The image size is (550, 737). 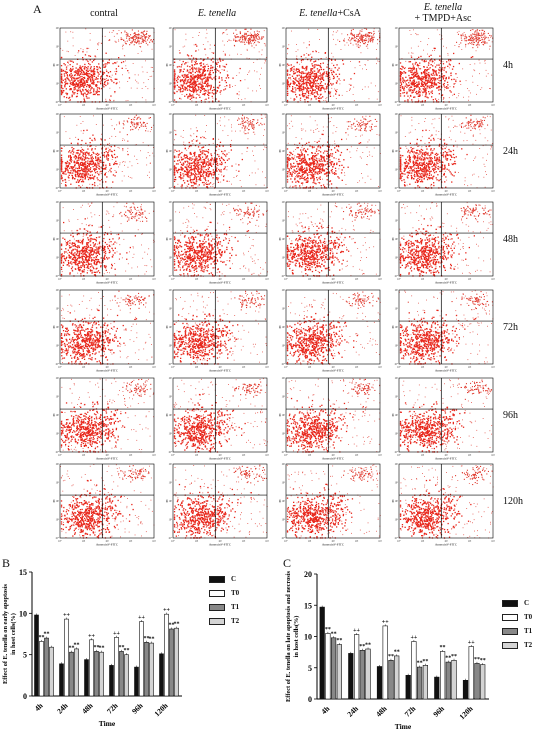 I want to click on bar-T2-72h, so click(x=127, y=675).